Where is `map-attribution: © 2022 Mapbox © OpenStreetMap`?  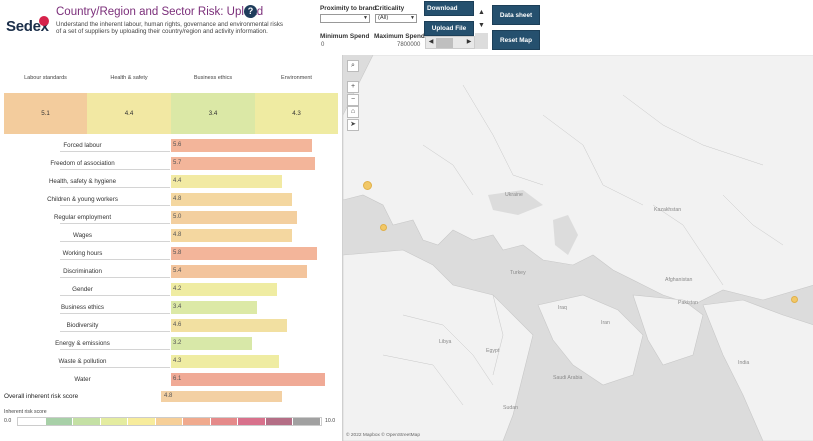
map-attribution: © 2022 Mapbox © OpenStreetMap is located at coordinates (383, 435).